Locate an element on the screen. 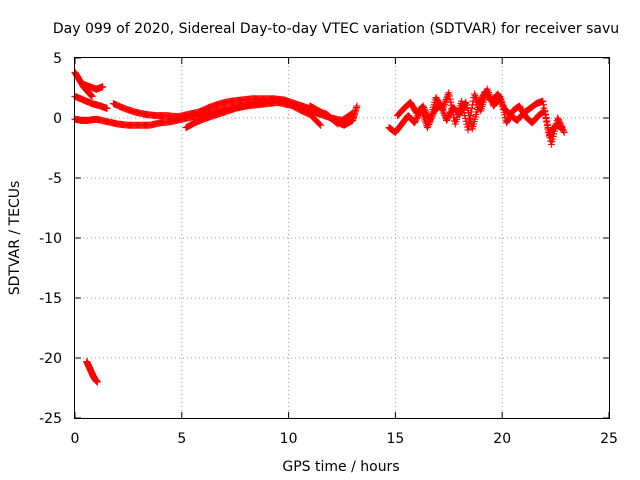 This screenshot has width=640, height=480. x-tick-label: 0 is located at coordinates (75, 439).